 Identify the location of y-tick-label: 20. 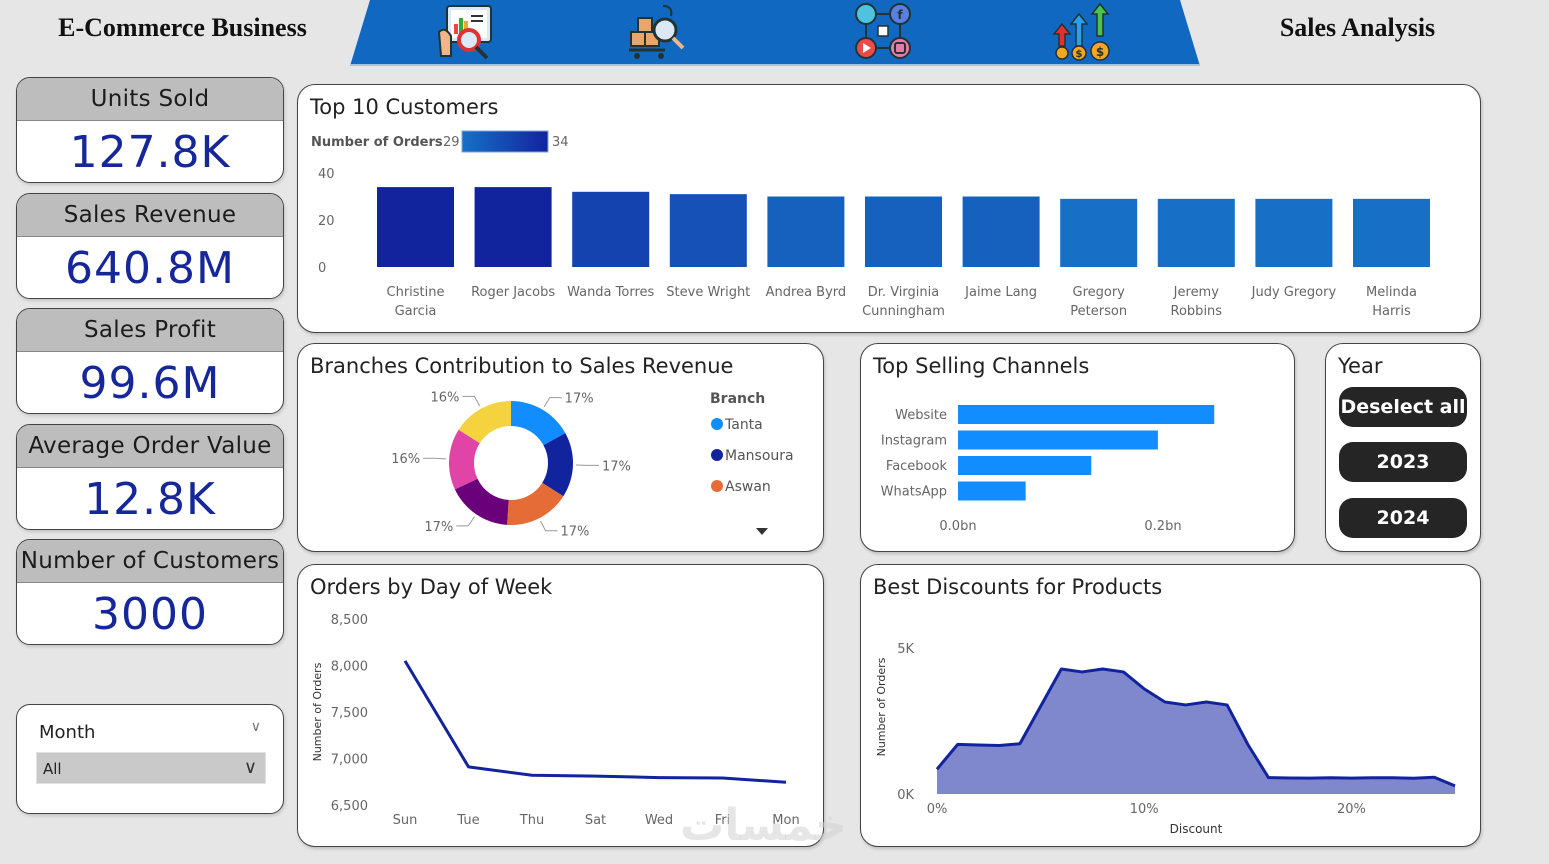
(326, 221).